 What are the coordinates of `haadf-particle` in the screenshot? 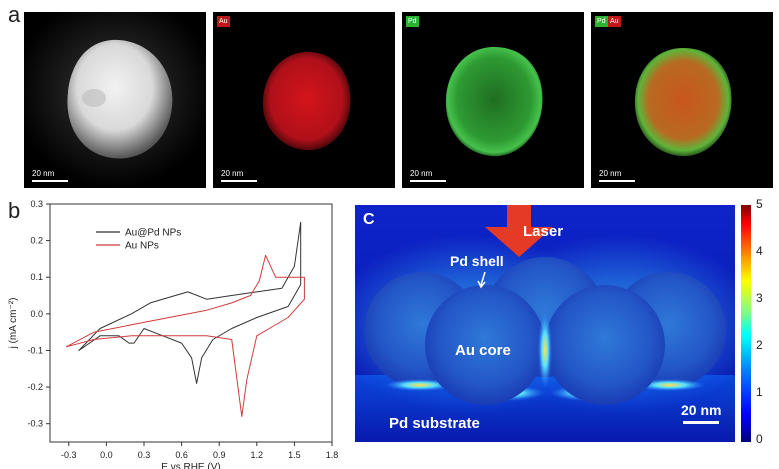 It's located at (115, 100).